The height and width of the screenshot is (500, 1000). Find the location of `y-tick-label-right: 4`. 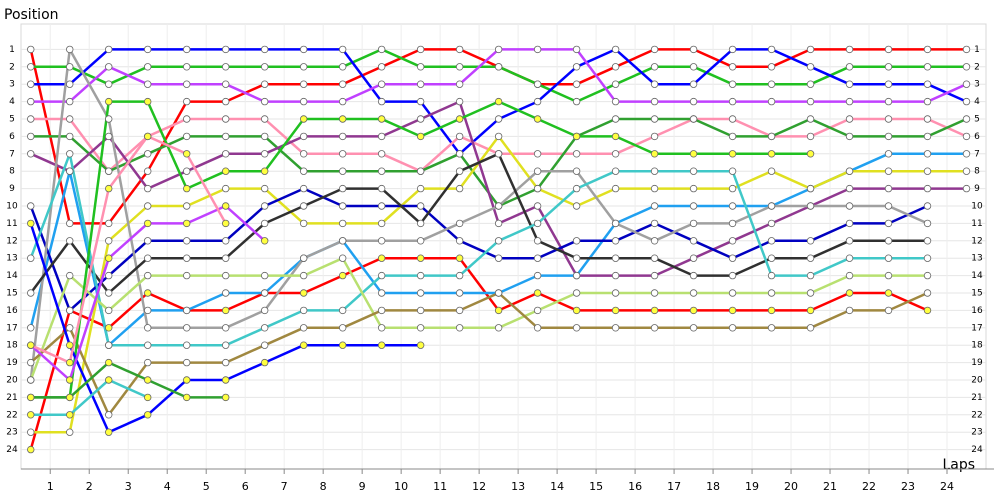

y-tick-label-right: 4 is located at coordinates (977, 102).